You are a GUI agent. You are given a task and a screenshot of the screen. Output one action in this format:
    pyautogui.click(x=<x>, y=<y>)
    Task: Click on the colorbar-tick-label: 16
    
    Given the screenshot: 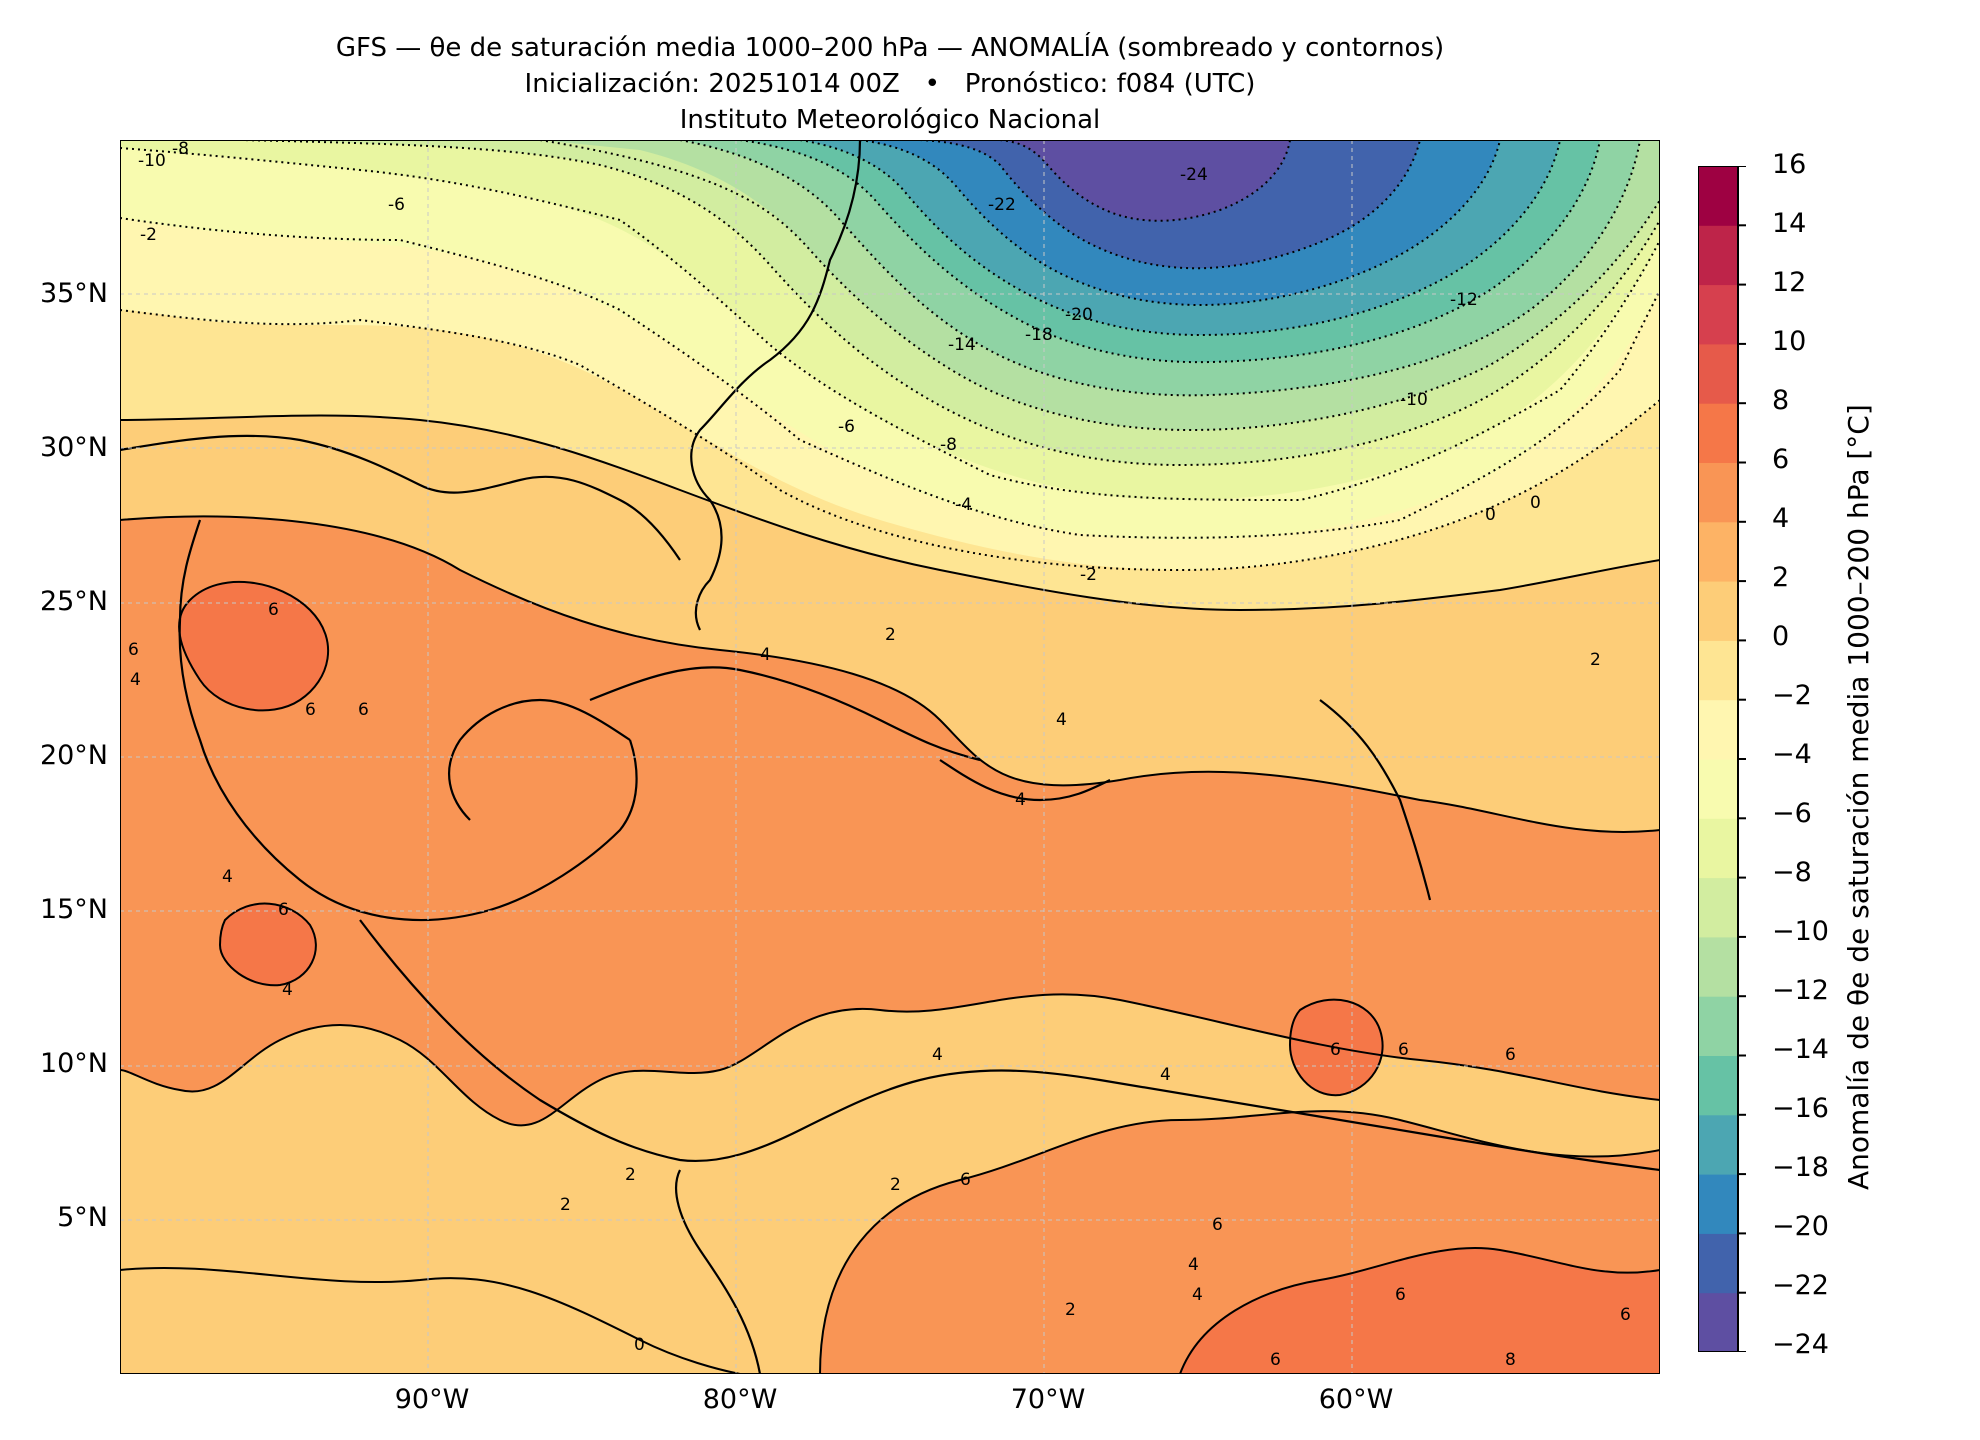 What is the action you would take?
    pyautogui.click(x=1789, y=164)
    